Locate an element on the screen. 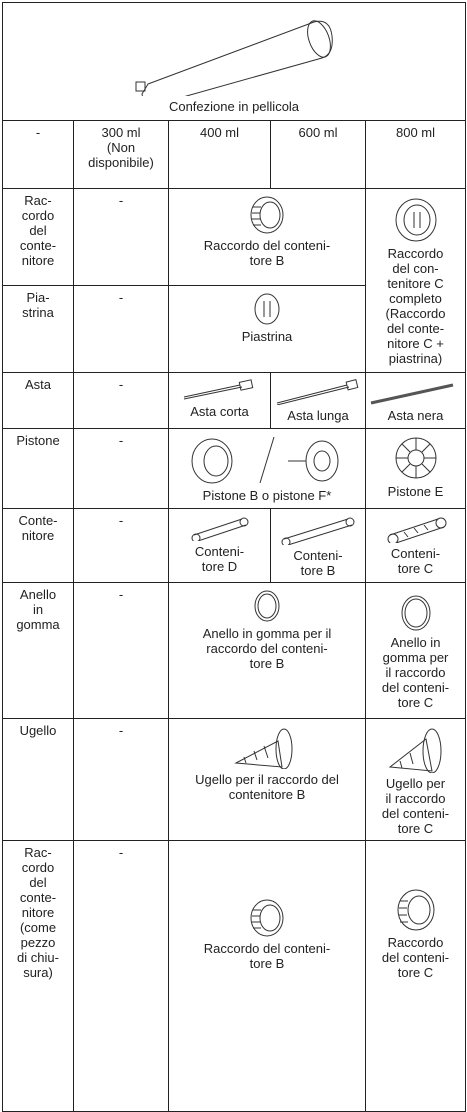  cell: Conteni-tore D is located at coordinates (219, 545).